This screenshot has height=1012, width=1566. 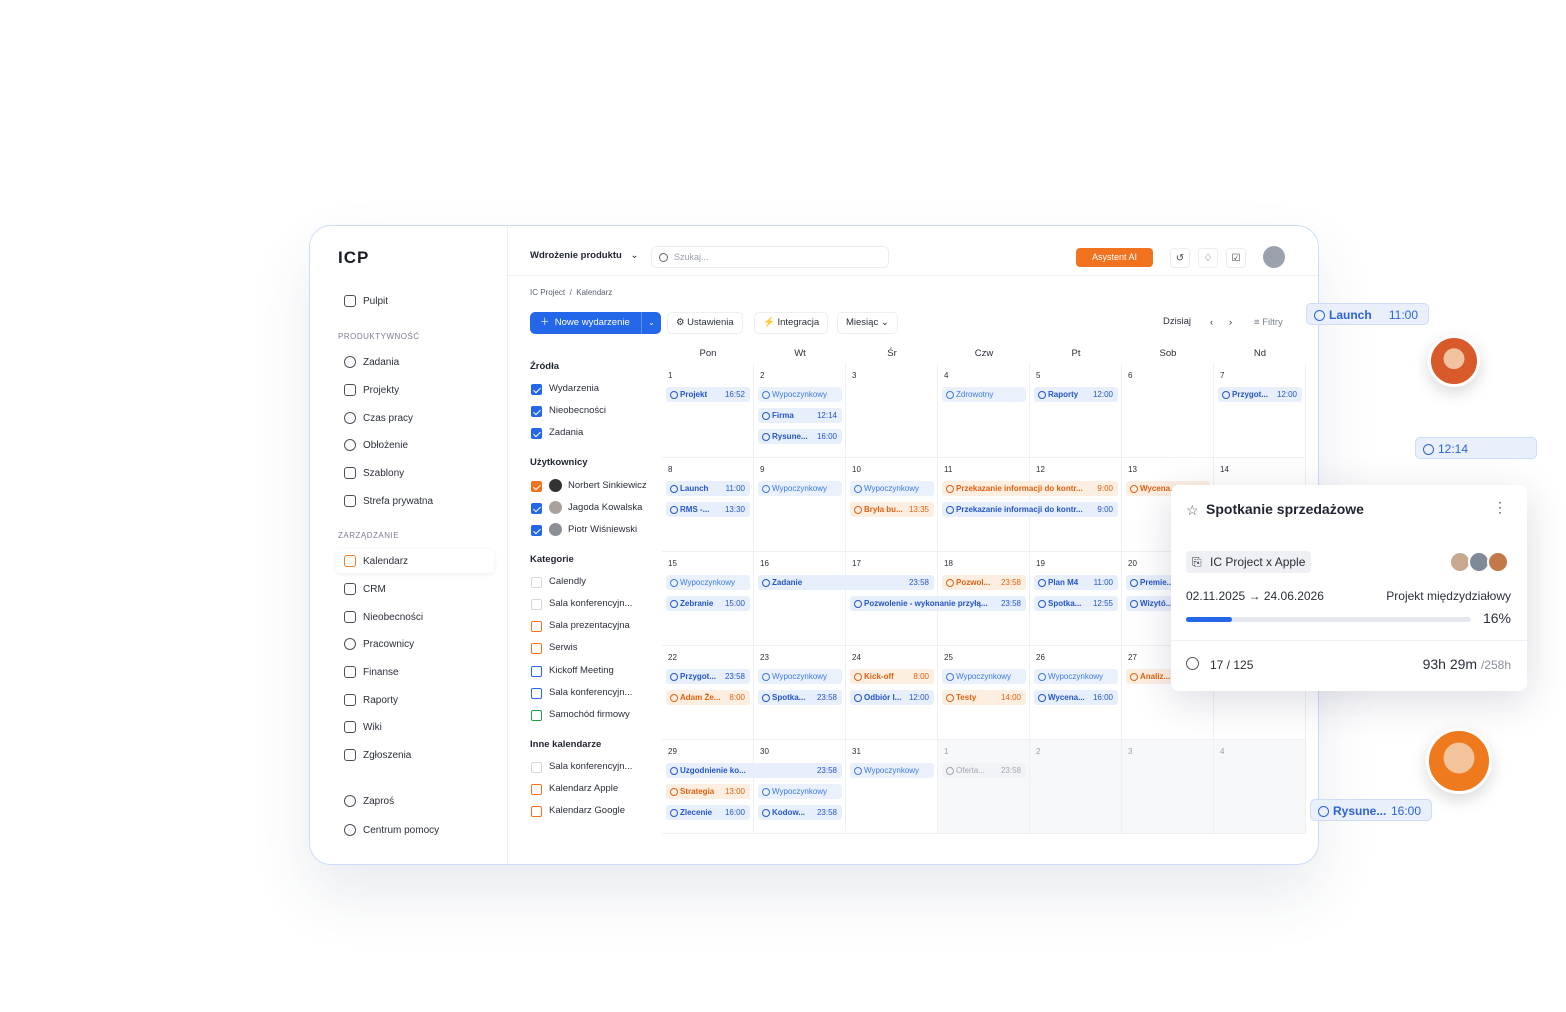 I want to click on bell-icon: ♢, so click(x=1208, y=258).